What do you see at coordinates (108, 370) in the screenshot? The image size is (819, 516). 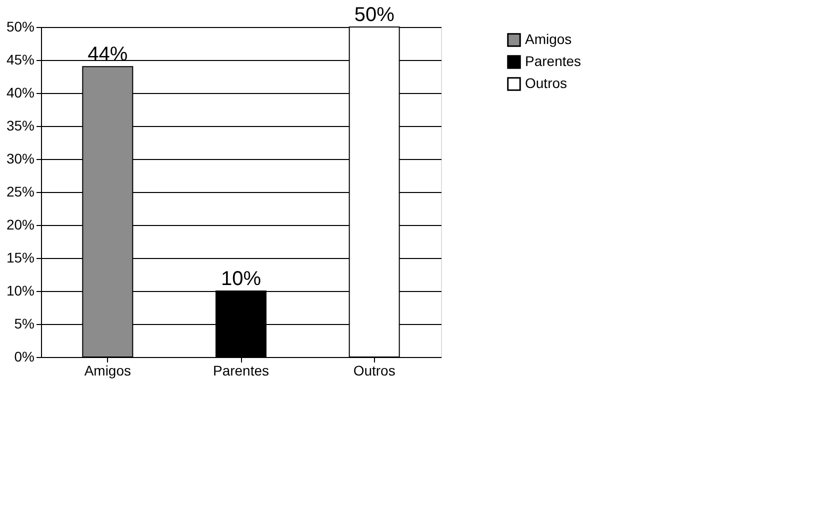 I see `x-tick-label: Amigos` at bounding box center [108, 370].